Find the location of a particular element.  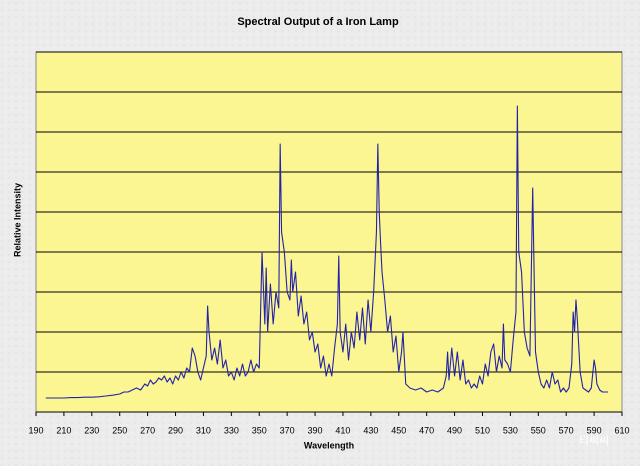

x-tick-label: 270 is located at coordinates (147, 430).